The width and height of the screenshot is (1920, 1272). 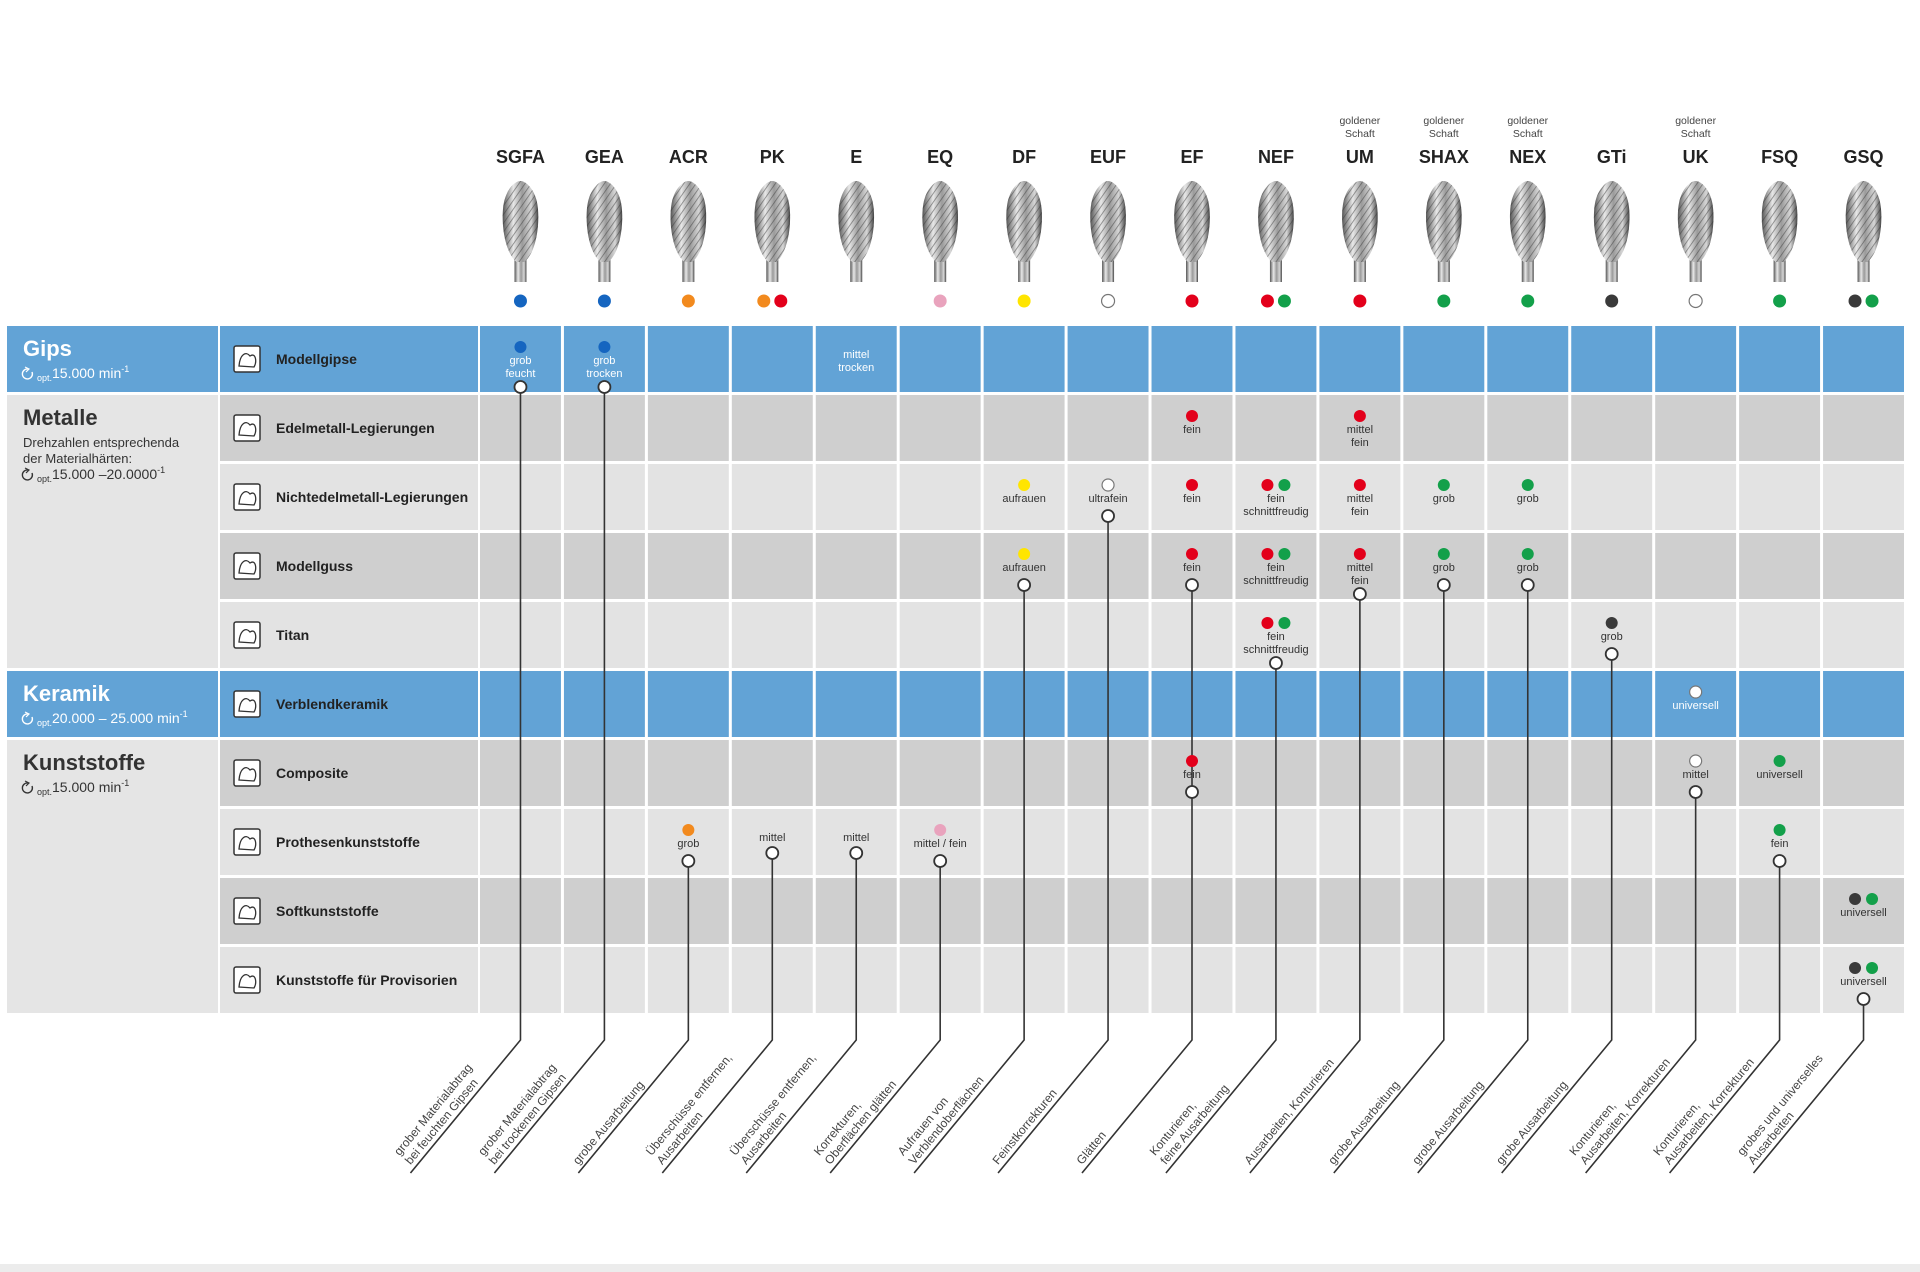 I want to click on cell-text: universell, so click(x=1695, y=706).